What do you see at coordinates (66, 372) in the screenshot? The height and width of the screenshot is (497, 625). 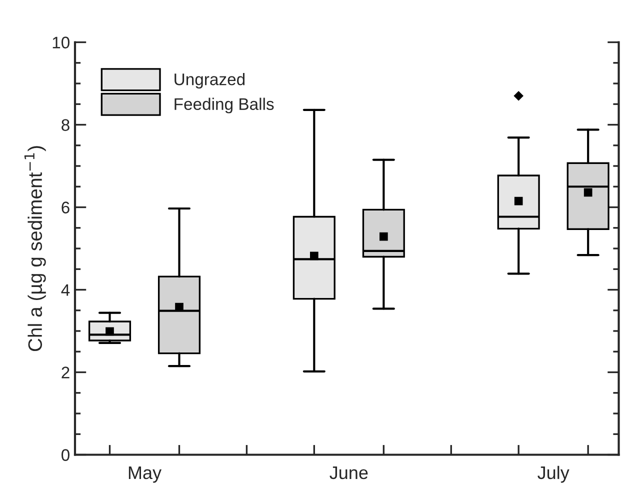 I see `y-tick-label: 2` at bounding box center [66, 372].